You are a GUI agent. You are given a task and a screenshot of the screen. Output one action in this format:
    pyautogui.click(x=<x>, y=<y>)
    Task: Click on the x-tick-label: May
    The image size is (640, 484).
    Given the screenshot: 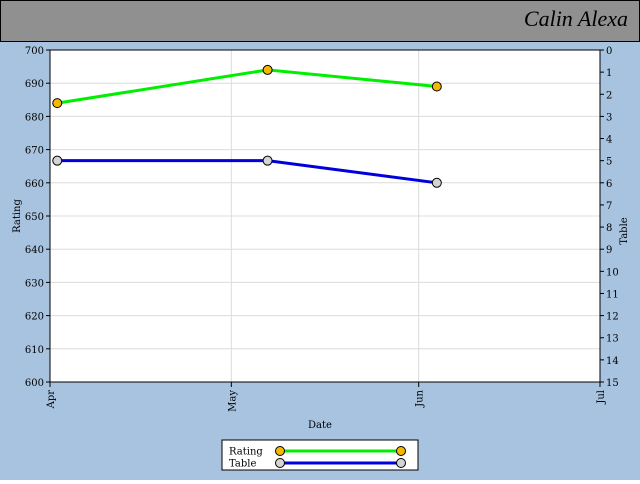 What is the action you would take?
    pyautogui.click(x=232, y=401)
    